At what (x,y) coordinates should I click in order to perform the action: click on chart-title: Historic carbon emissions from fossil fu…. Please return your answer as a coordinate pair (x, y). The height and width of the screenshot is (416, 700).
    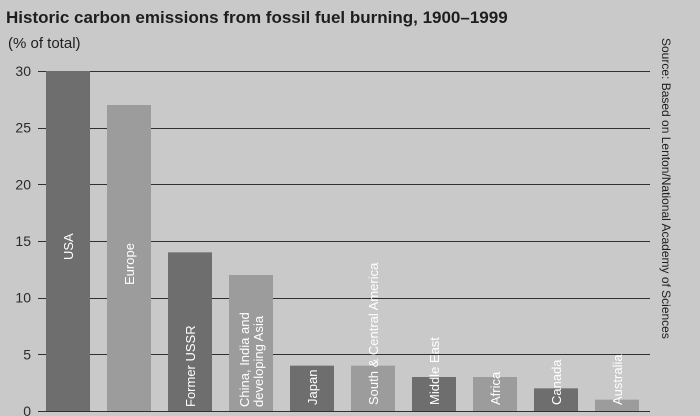
    Looking at the image, I should click on (257, 17).